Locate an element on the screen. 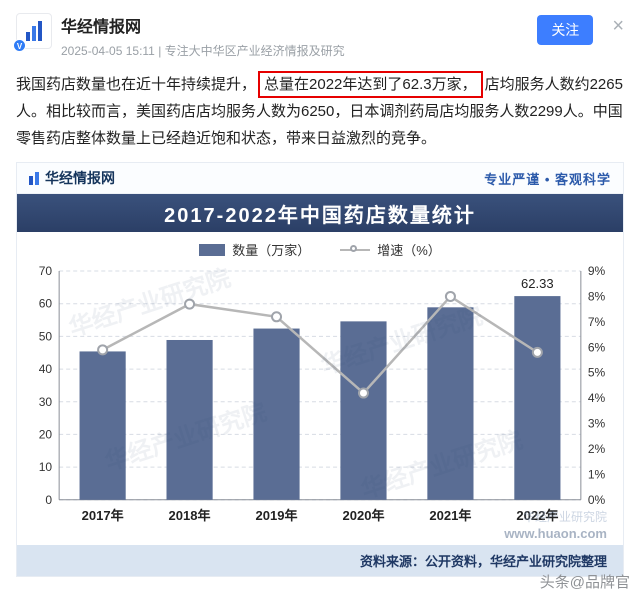  svg-text: 40 is located at coordinates (46, 369).